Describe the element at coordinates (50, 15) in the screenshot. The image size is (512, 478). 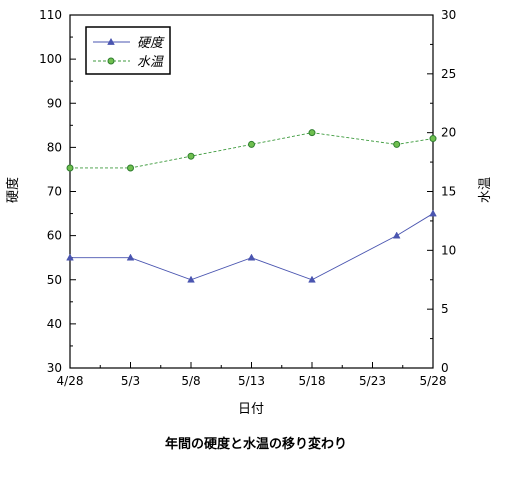
I see `left-y-tick-label: 110` at that location.